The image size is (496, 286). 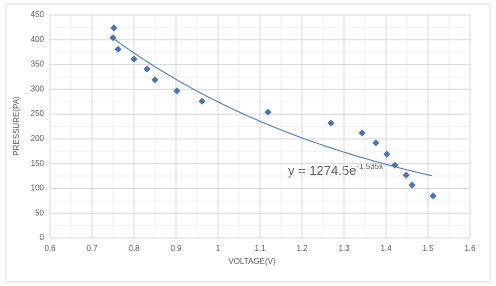 I want to click on x-tick-label: 1.2, so click(x=302, y=248).